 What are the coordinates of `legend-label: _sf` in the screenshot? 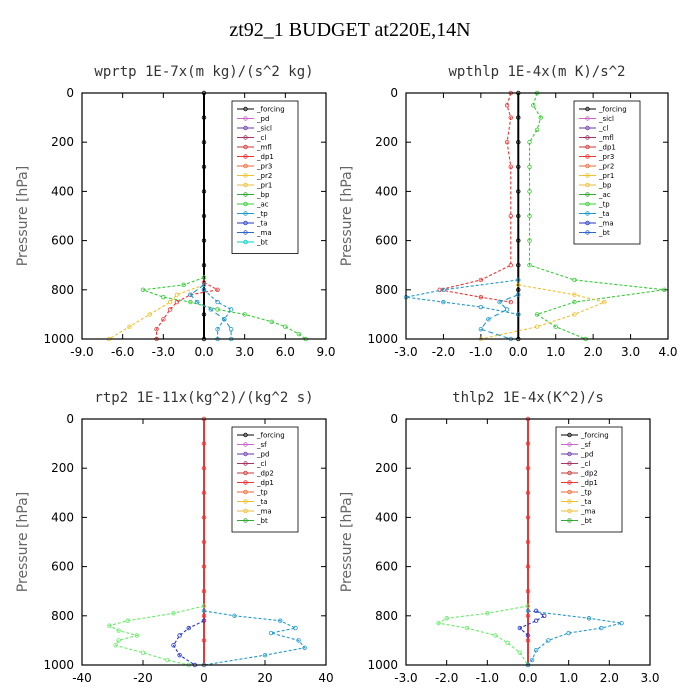 It's located at (261, 445).